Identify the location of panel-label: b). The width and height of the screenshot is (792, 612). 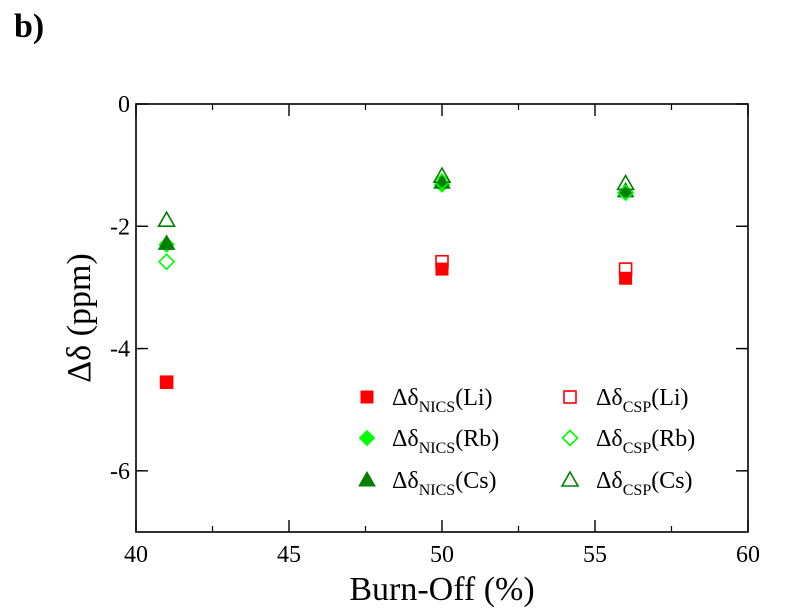
(29, 26).